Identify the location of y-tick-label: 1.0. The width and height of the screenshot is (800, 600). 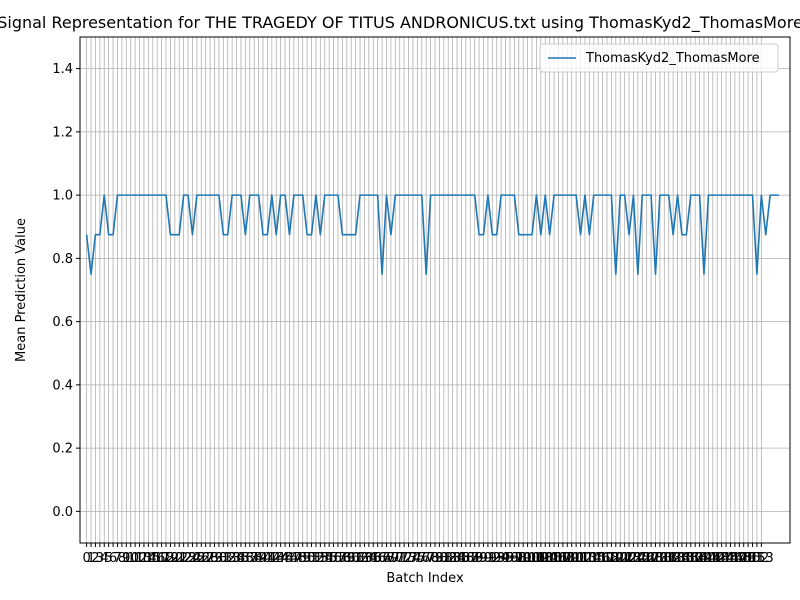
(62, 196).